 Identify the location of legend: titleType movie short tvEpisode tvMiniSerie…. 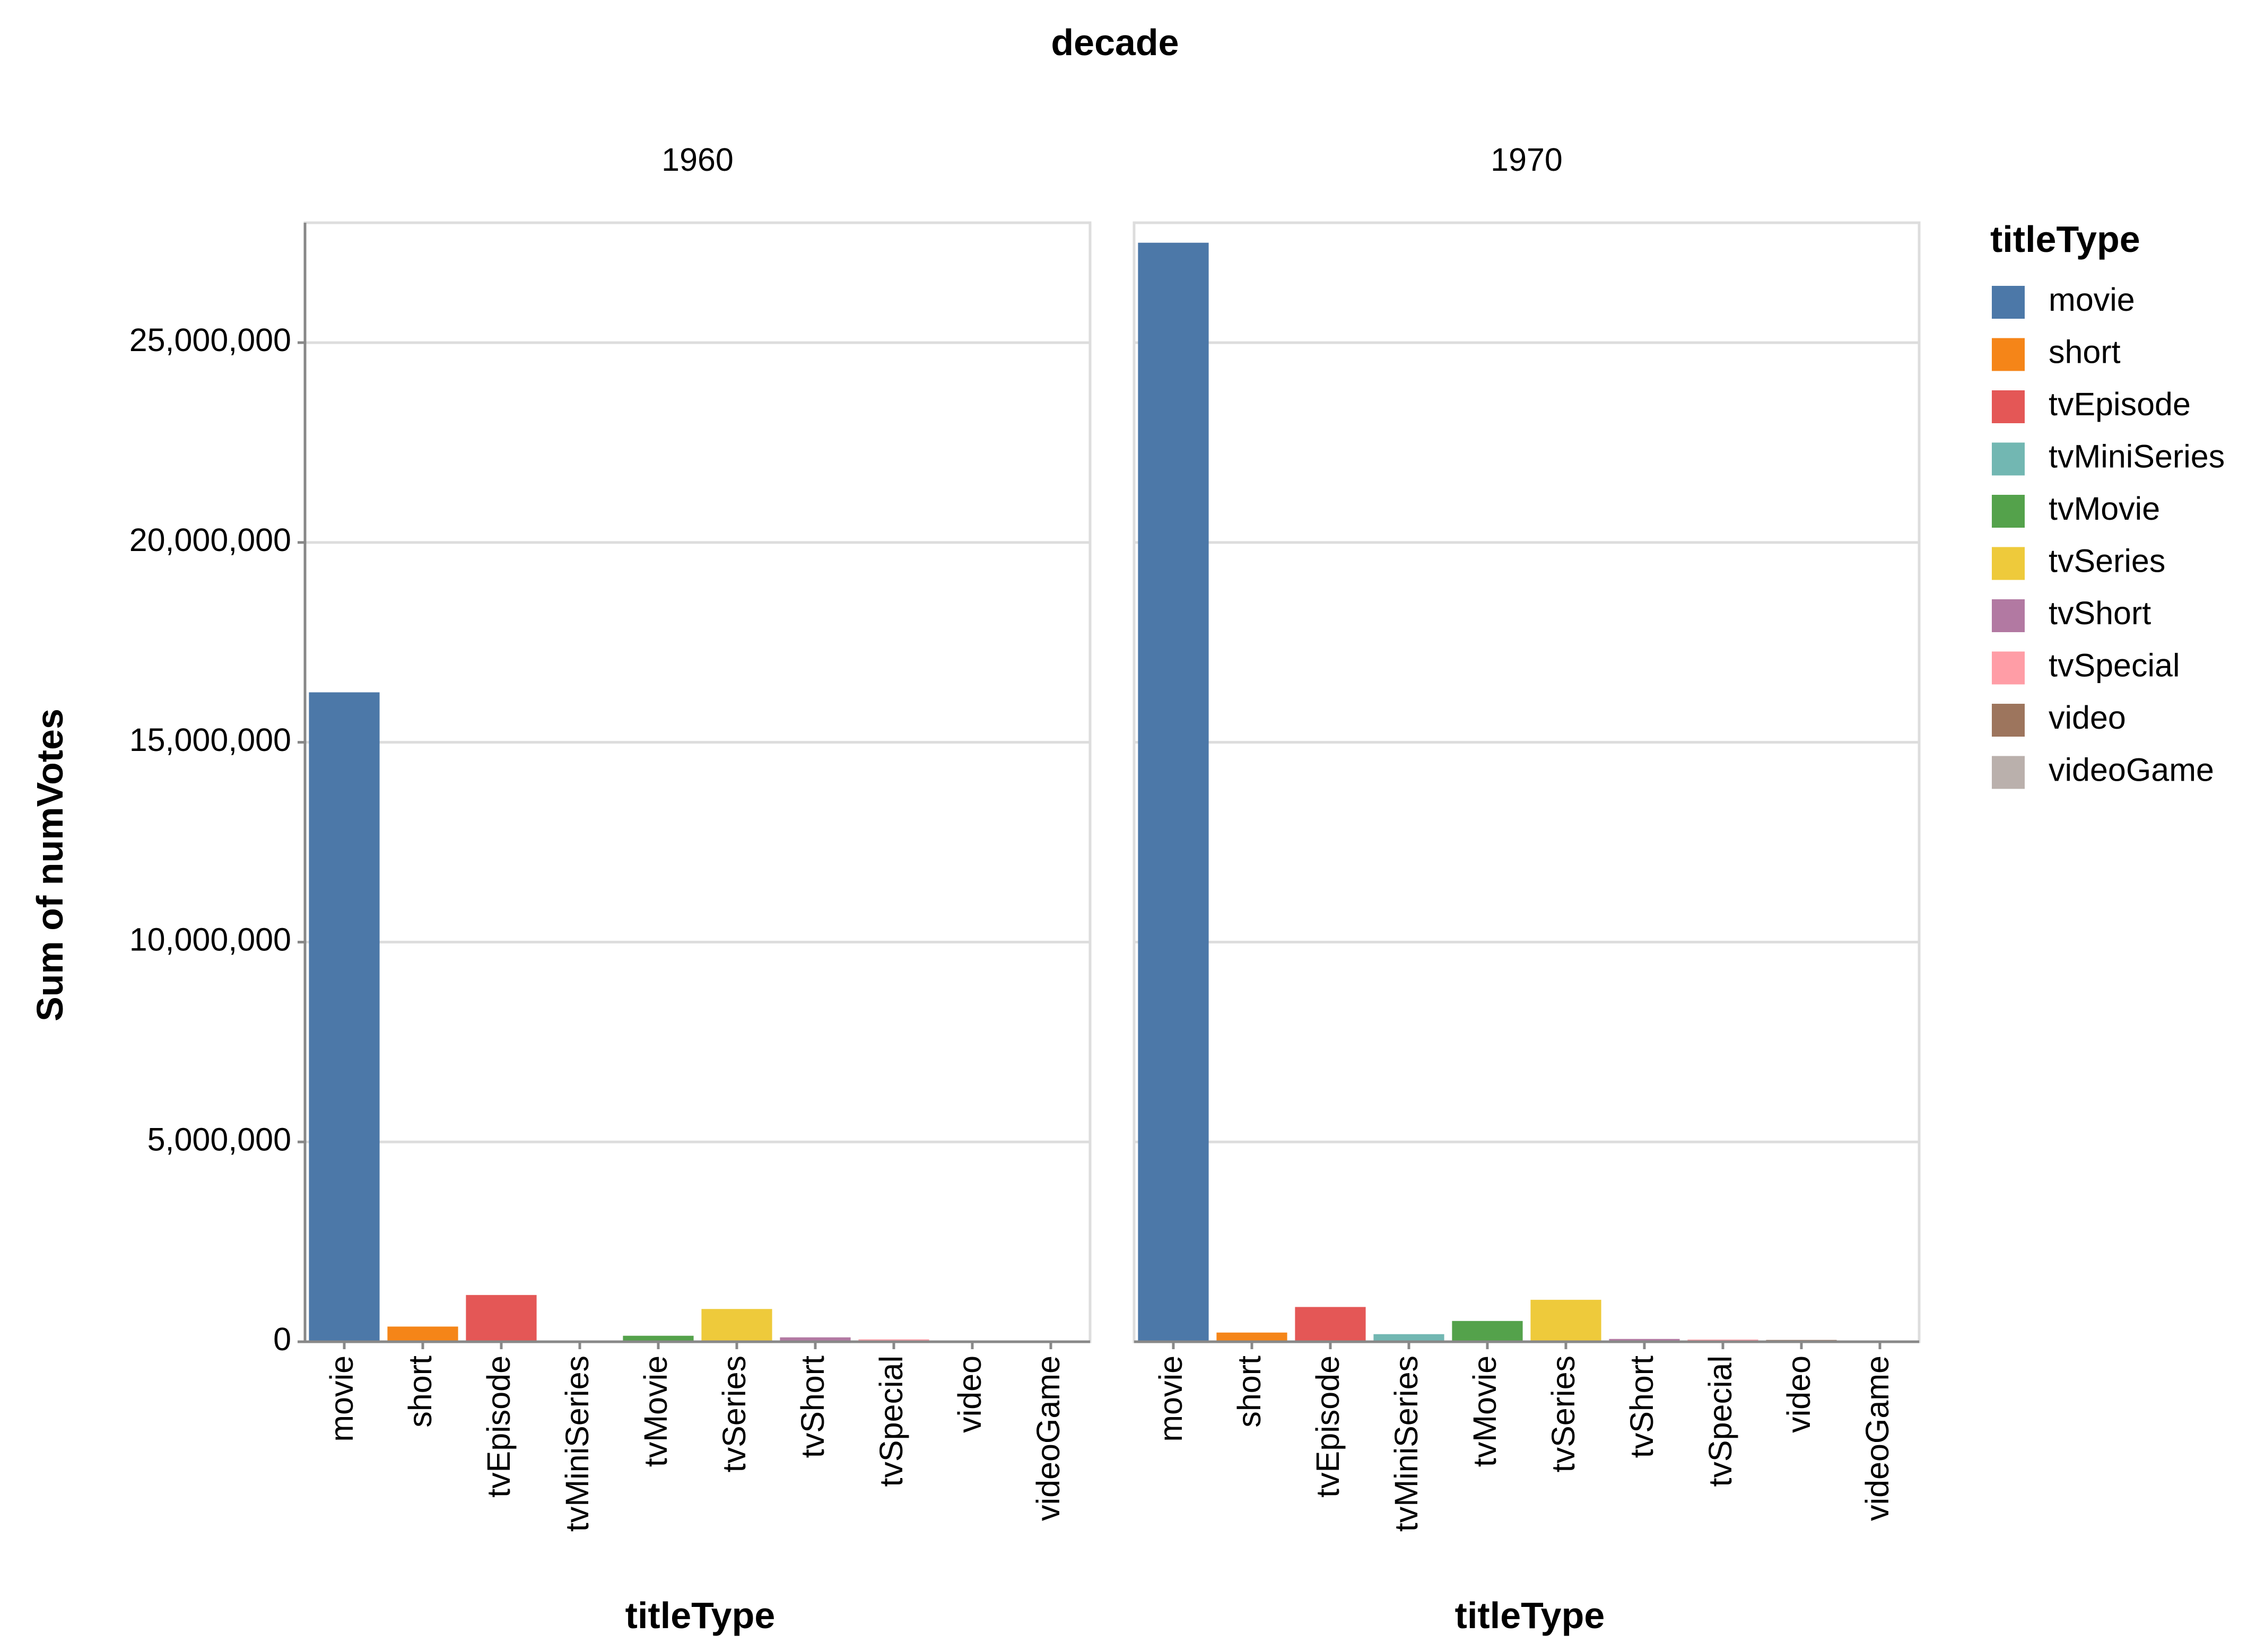
(2107, 504).